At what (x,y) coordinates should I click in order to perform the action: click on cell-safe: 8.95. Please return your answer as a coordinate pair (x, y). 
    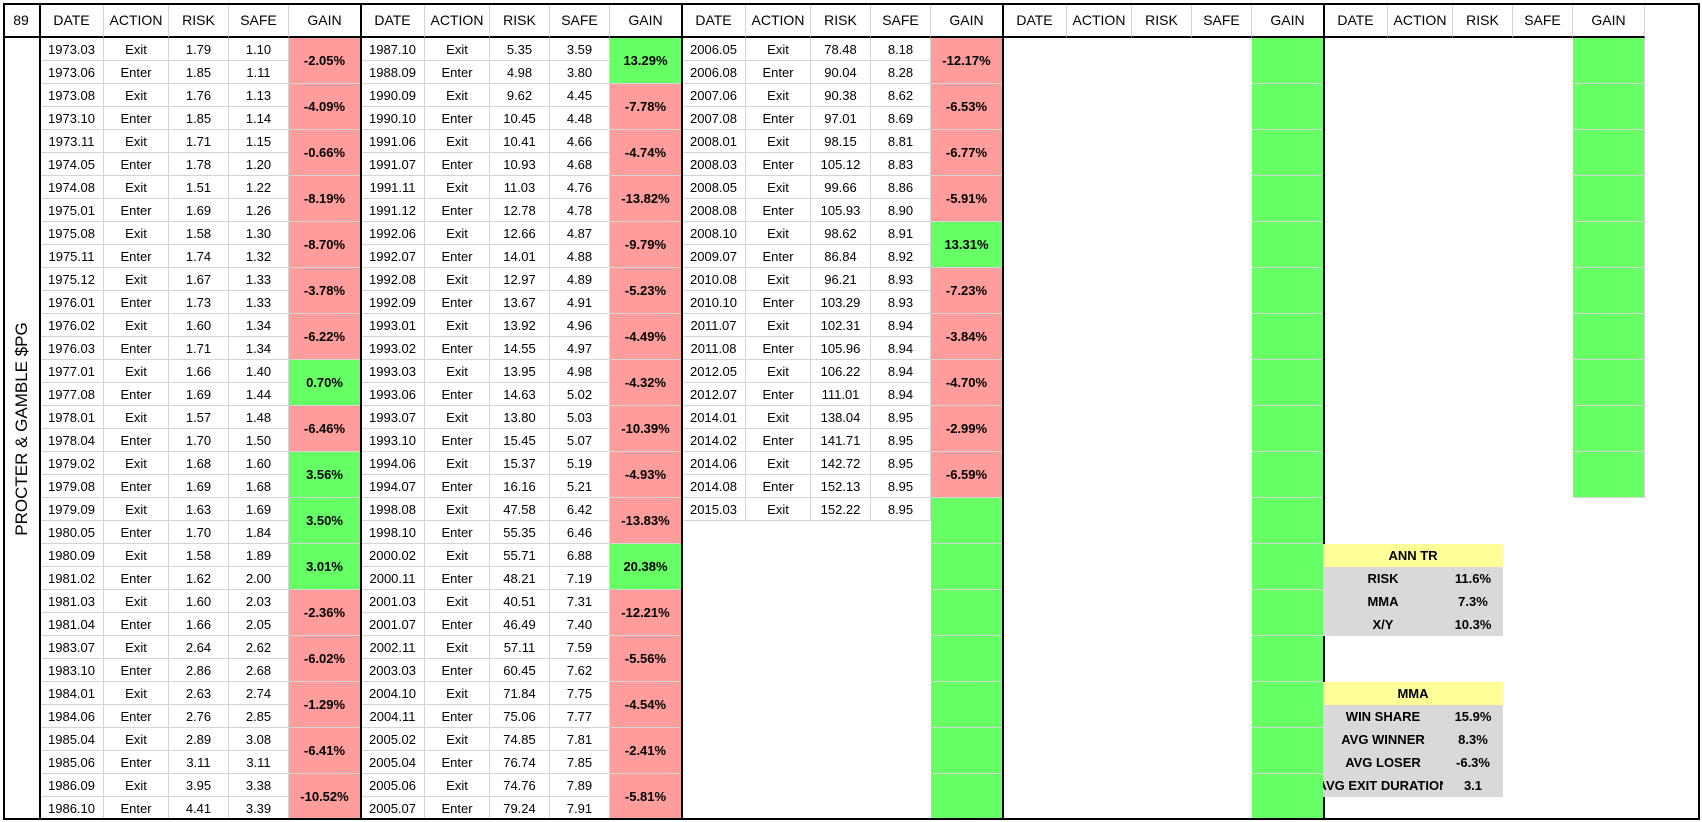
    Looking at the image, I should click on (901, 417).